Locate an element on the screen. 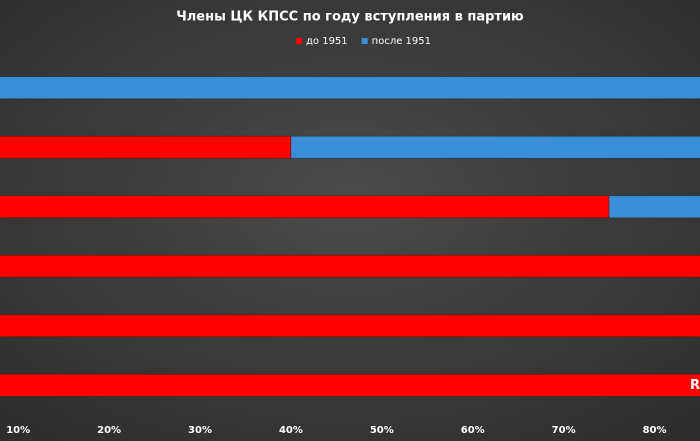 The height and width of the screenshot is (441, 700). x-tick-label: 20% is located at coordinates (109, 430).